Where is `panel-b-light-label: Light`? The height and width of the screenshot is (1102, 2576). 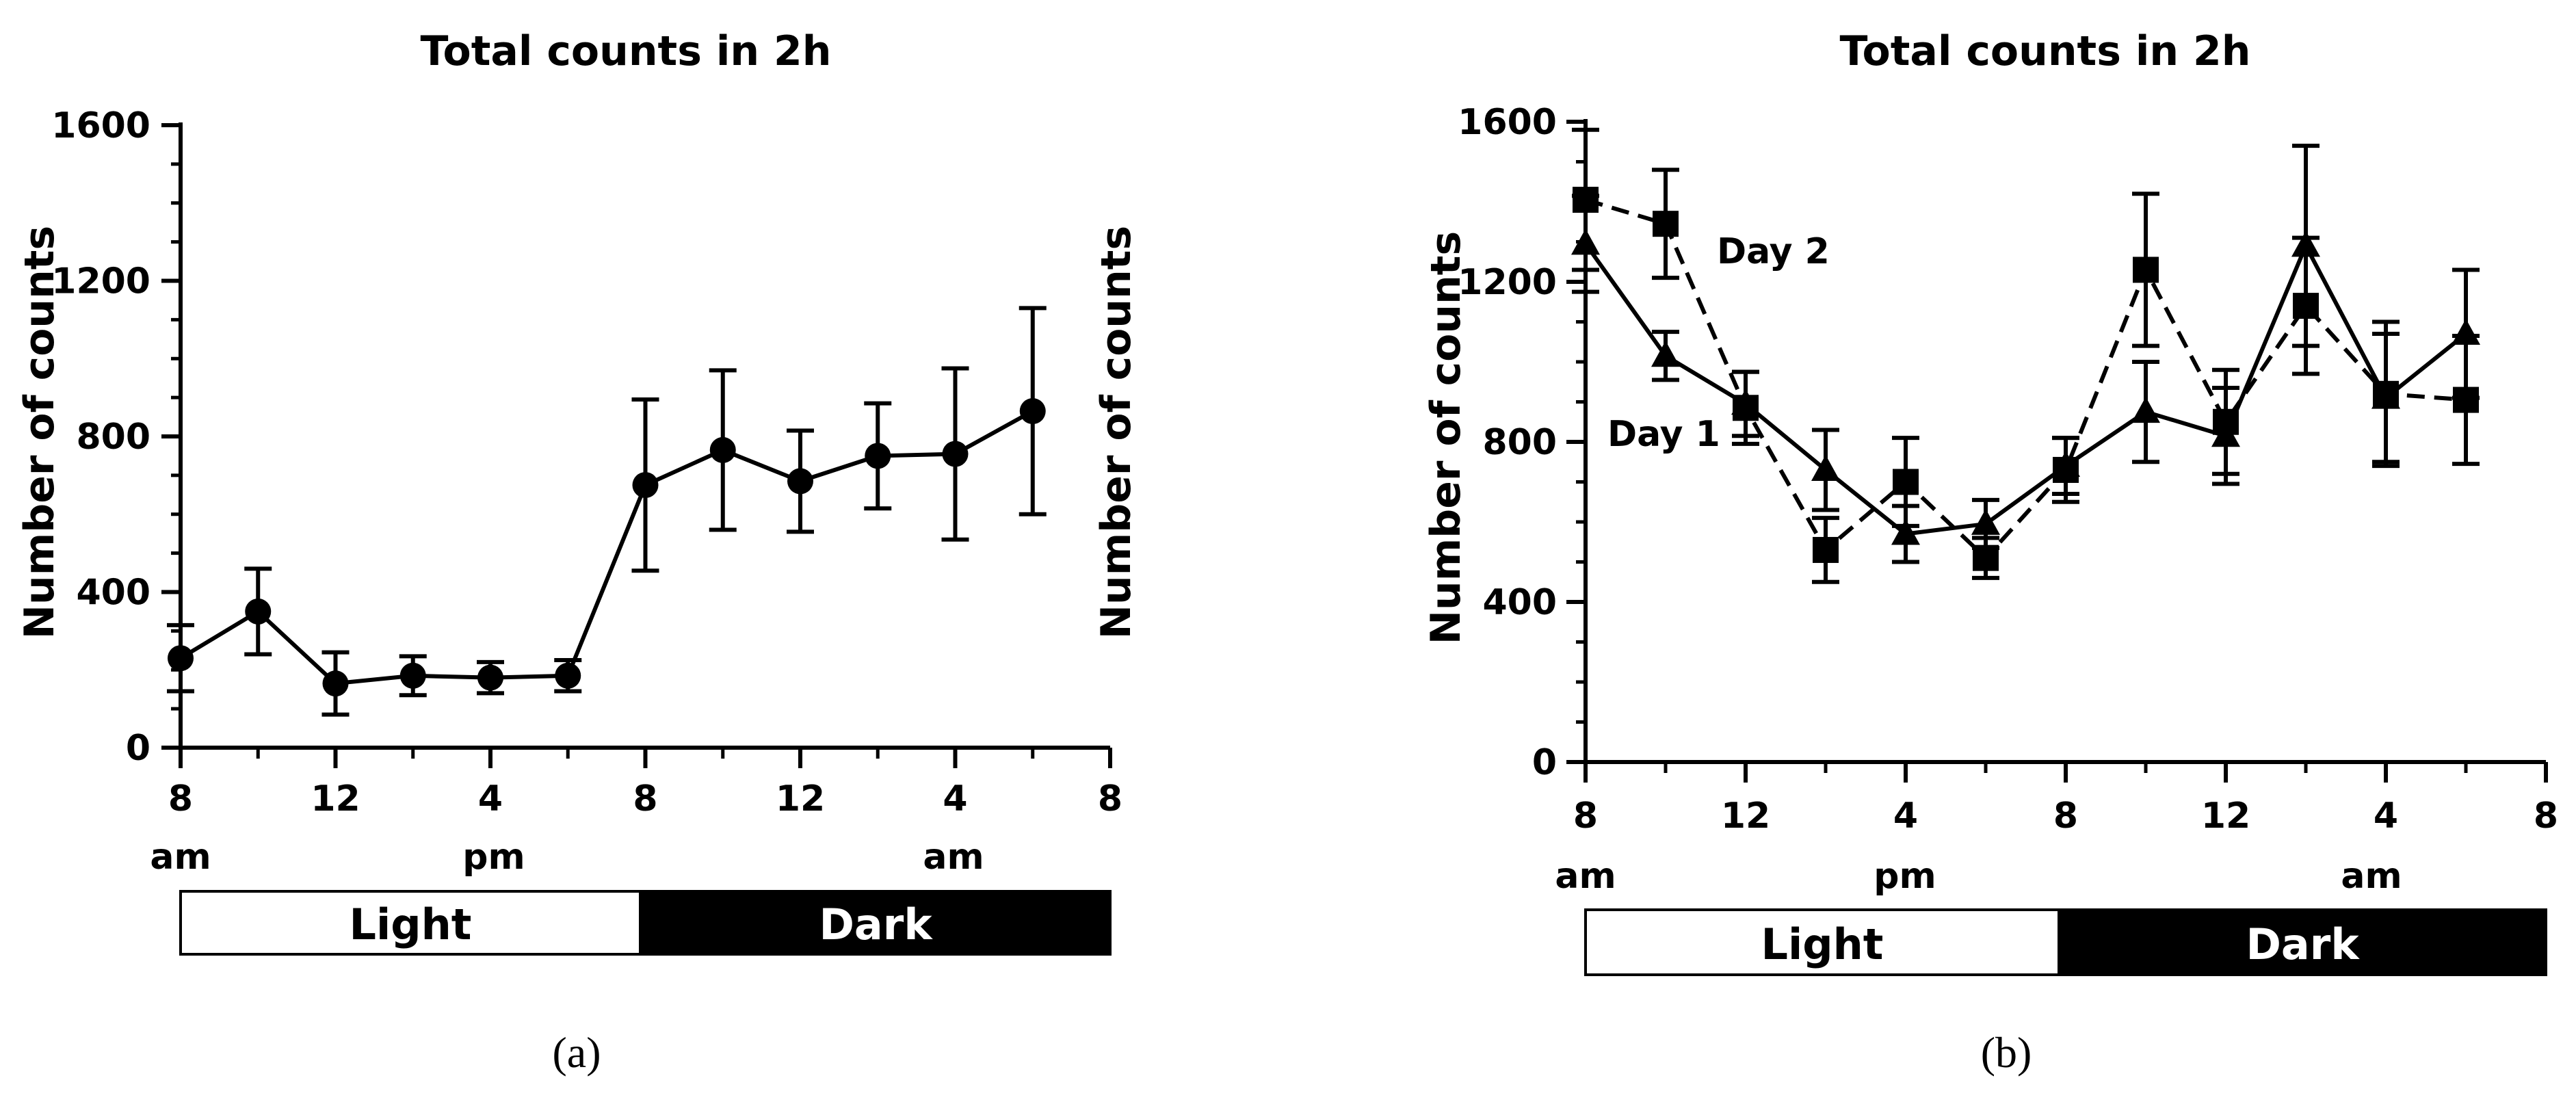
panel-b-light-label: Light is located at coordinates (1822, 944).